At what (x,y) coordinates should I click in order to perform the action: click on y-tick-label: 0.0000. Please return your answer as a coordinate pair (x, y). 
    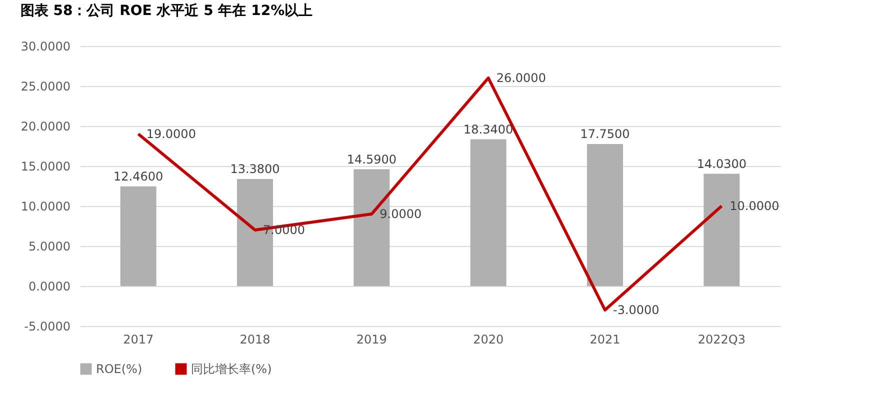
    Looking at the image, I should click on (49, 287).